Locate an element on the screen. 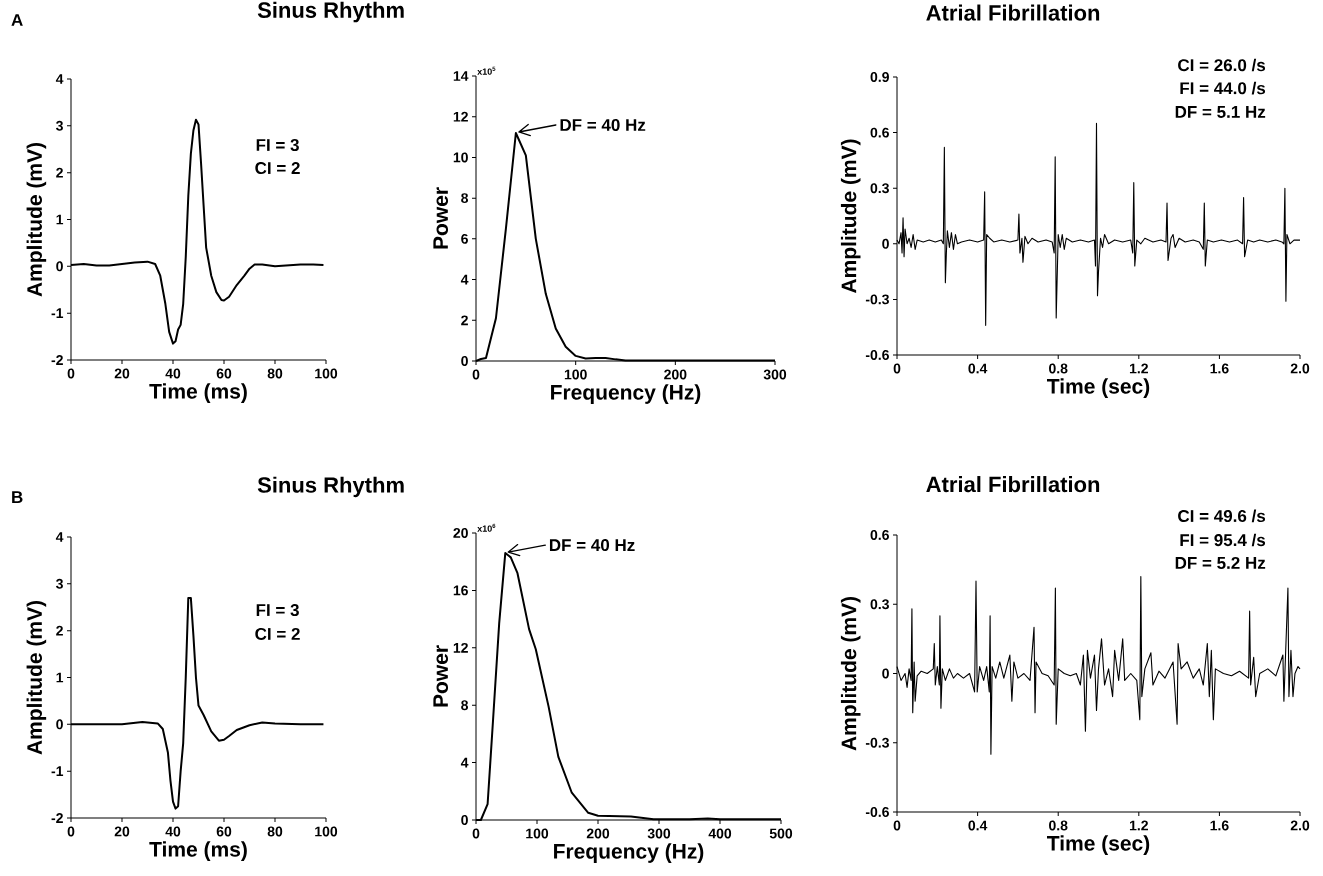  annotation: DF = 5.1 Hz is located at coordinates (1220, 112).